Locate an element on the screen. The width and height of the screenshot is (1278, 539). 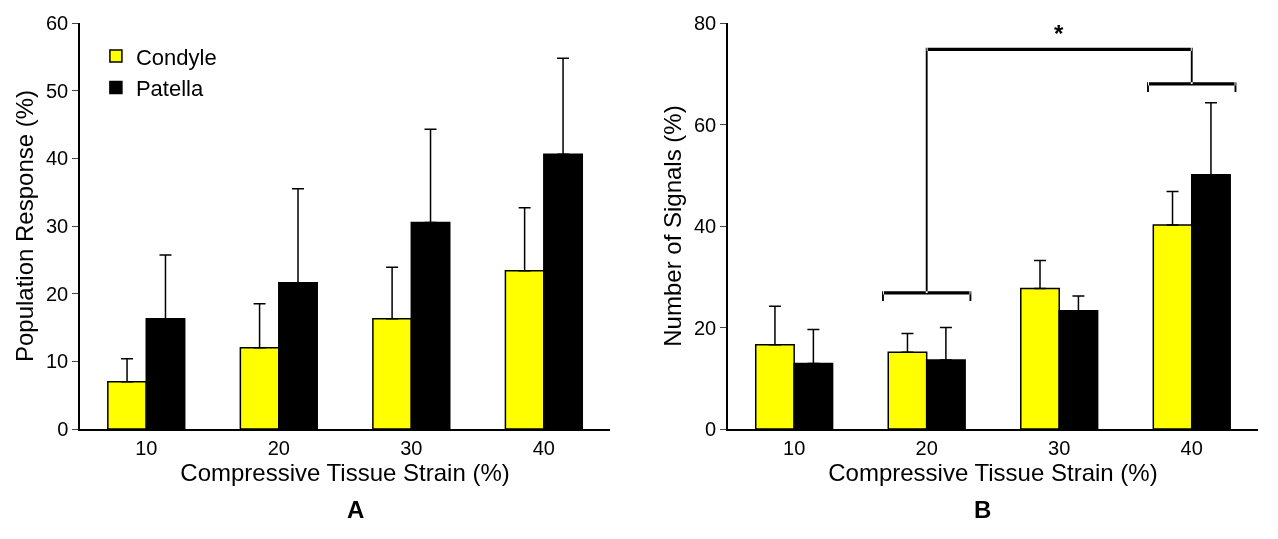
y-axis-title: Number of Signals (%) is located at coordinates (672, 226).